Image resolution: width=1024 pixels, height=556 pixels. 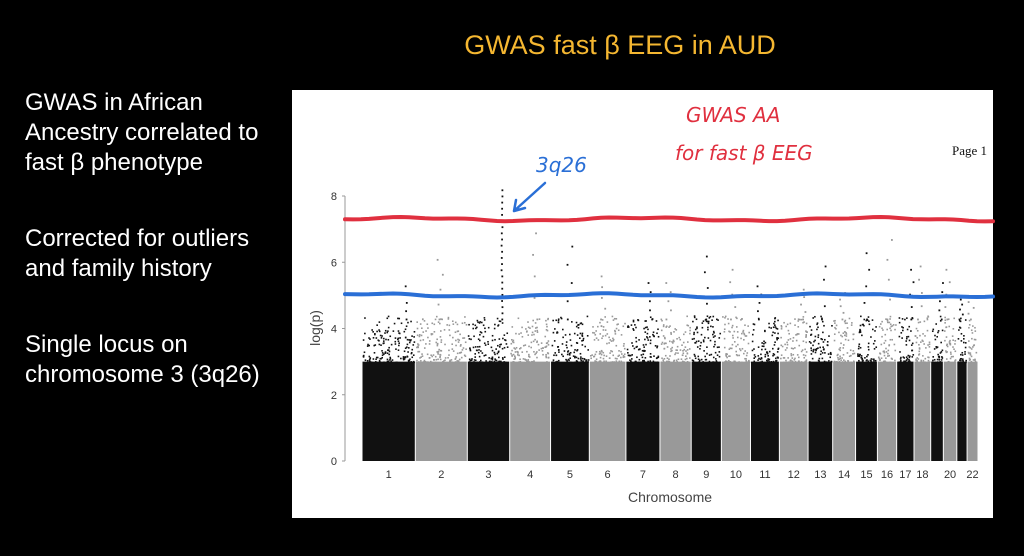 What do you see at coordinates (950, 475) in the screenshot?
I see `x-tick-label: 20` at bounding box center [950, 475].